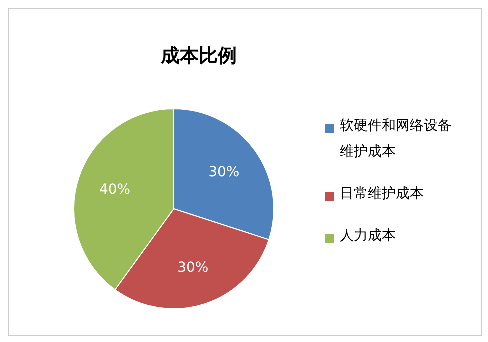 This screenshot has width=488, height=342. Describe the element at coordinates (368, 236) in the screenshot. I see `legend-label: 人力成本` at that location.